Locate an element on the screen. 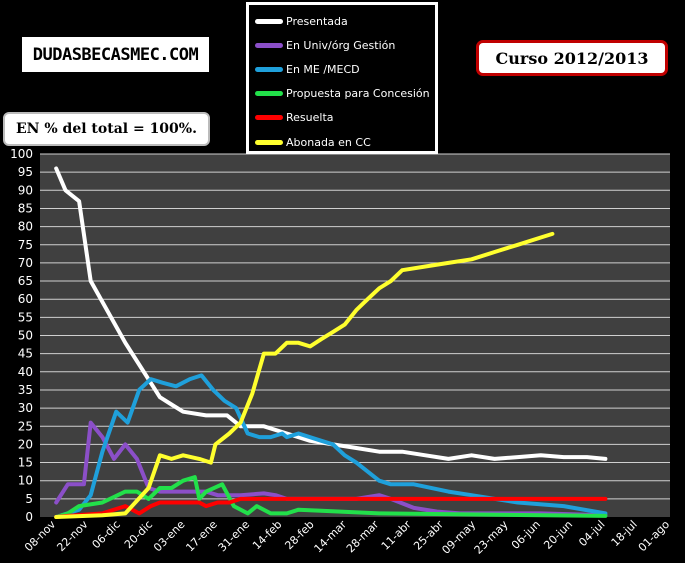 The image size is (685, 563). x-tick-label: 28-mar is located at coordinates (363, 537).